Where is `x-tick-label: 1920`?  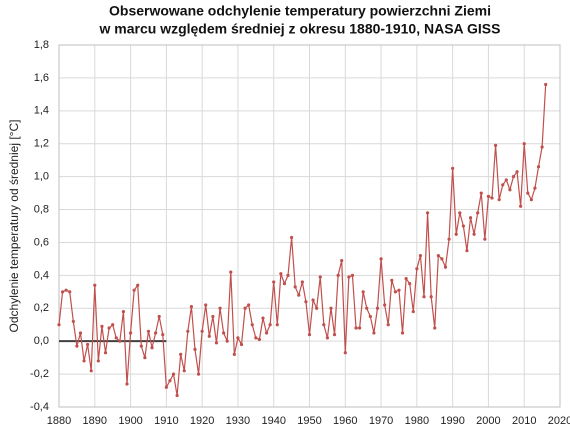
x-tick-label: 1920 is located at coordinates (202, 421).